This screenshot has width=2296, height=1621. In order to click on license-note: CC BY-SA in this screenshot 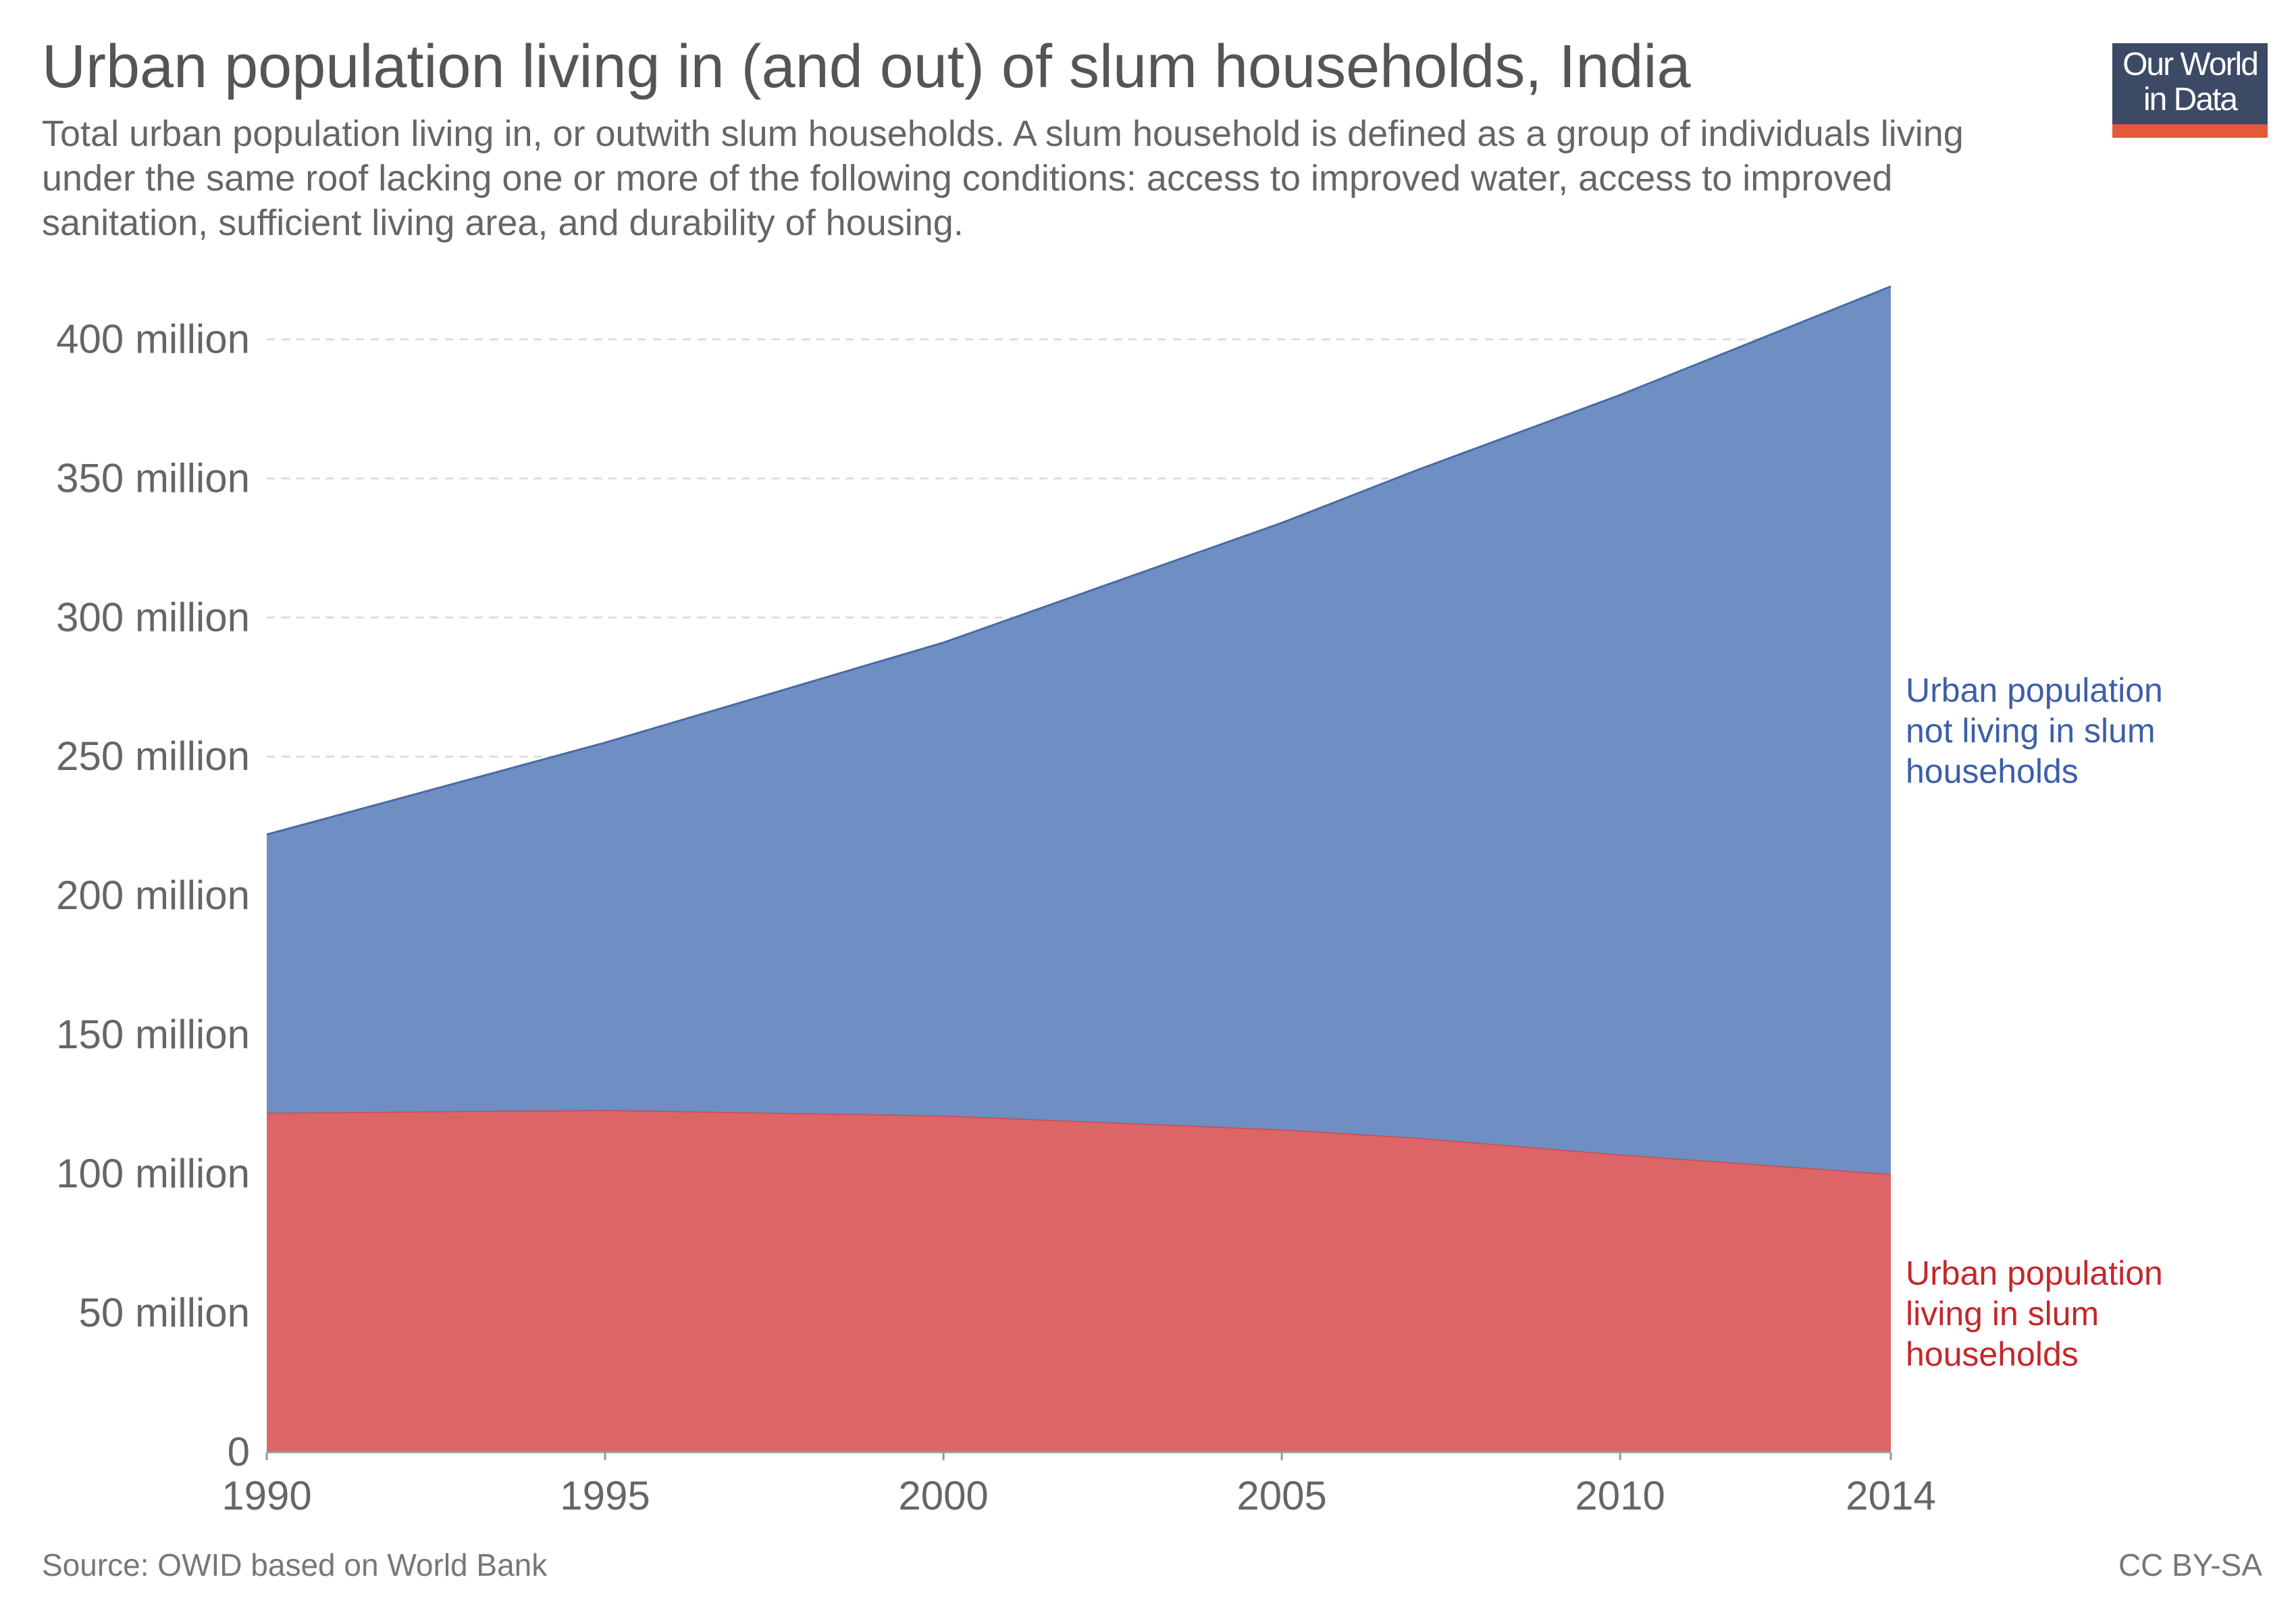, I will do `click(2190, 1565)`.